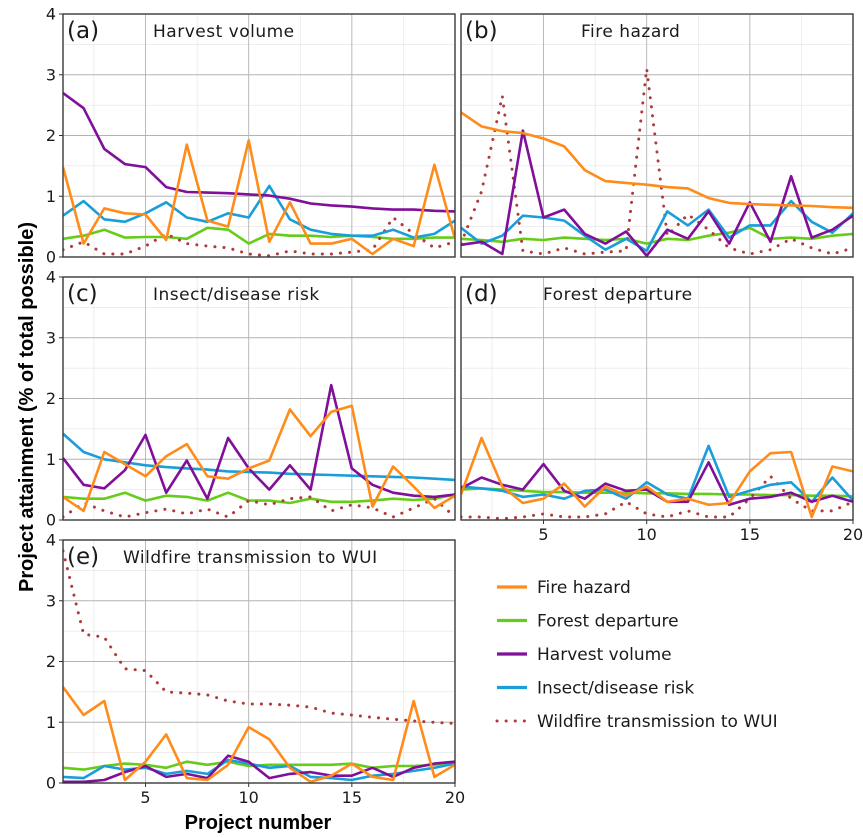  I want to click on panel-c: 0 1 2 3 4 (c) Insect/disease risk, so click(251, 399).